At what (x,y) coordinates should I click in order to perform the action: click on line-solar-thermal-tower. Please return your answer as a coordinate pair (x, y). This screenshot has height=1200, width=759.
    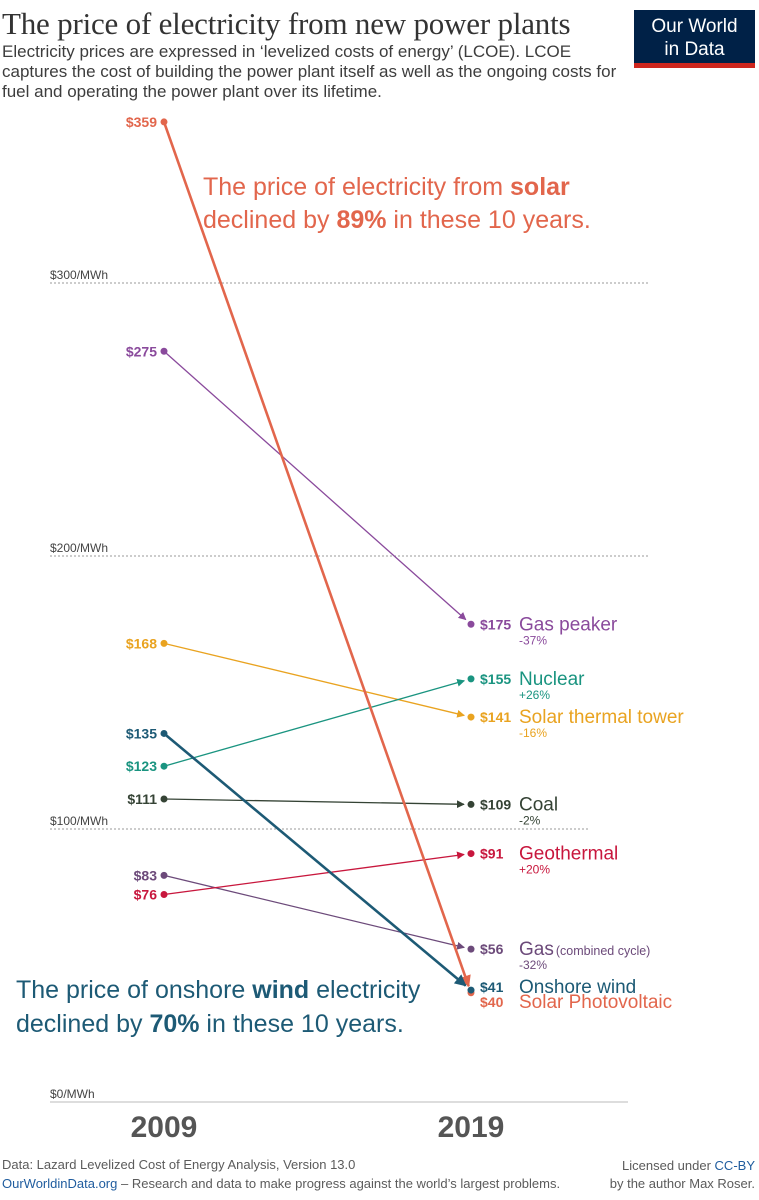
    Looking at the image, I should click on (314, 680).